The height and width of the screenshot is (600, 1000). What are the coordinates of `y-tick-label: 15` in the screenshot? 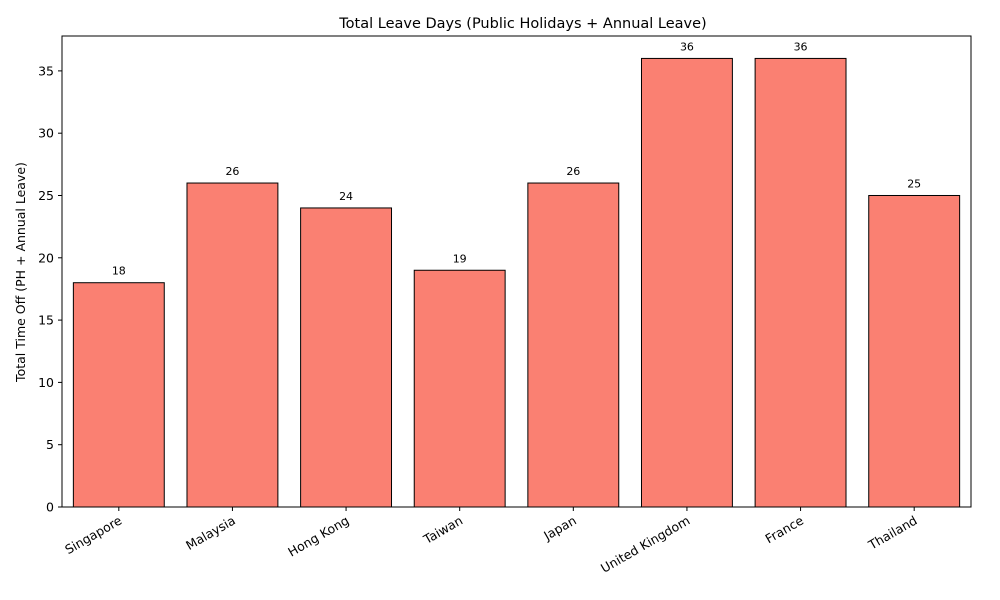 It's located at (46, 320).